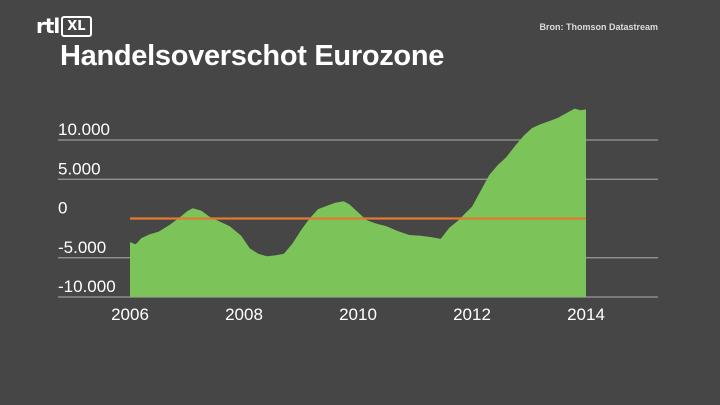  I want to click on xtick-label-1: 2008, so click(244, 314).